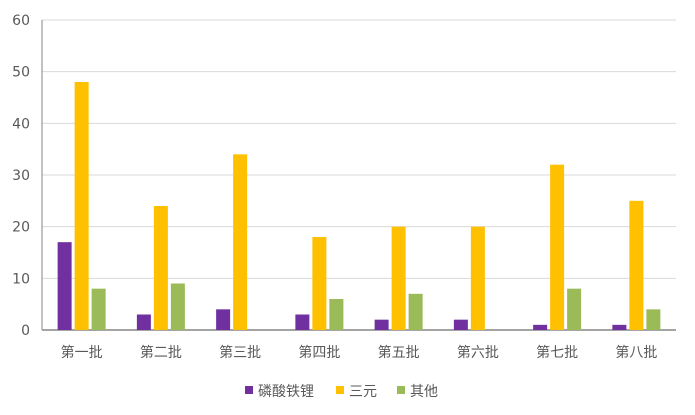  Describe the element at coordinates (21, 73) in the screenshot. I see `y-tick-label: 50` at that location.